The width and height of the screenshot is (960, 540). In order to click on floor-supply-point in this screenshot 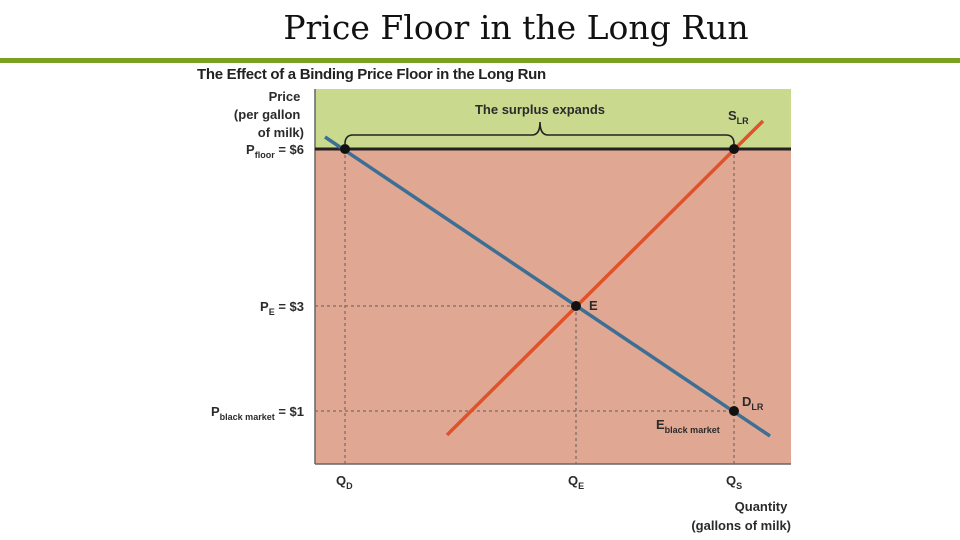, I will do `click(734, 149)`.